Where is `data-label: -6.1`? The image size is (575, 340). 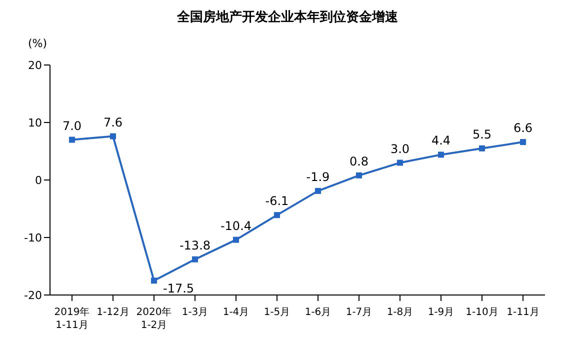 data-label: -6.1 is located at coordinates (277, 201).